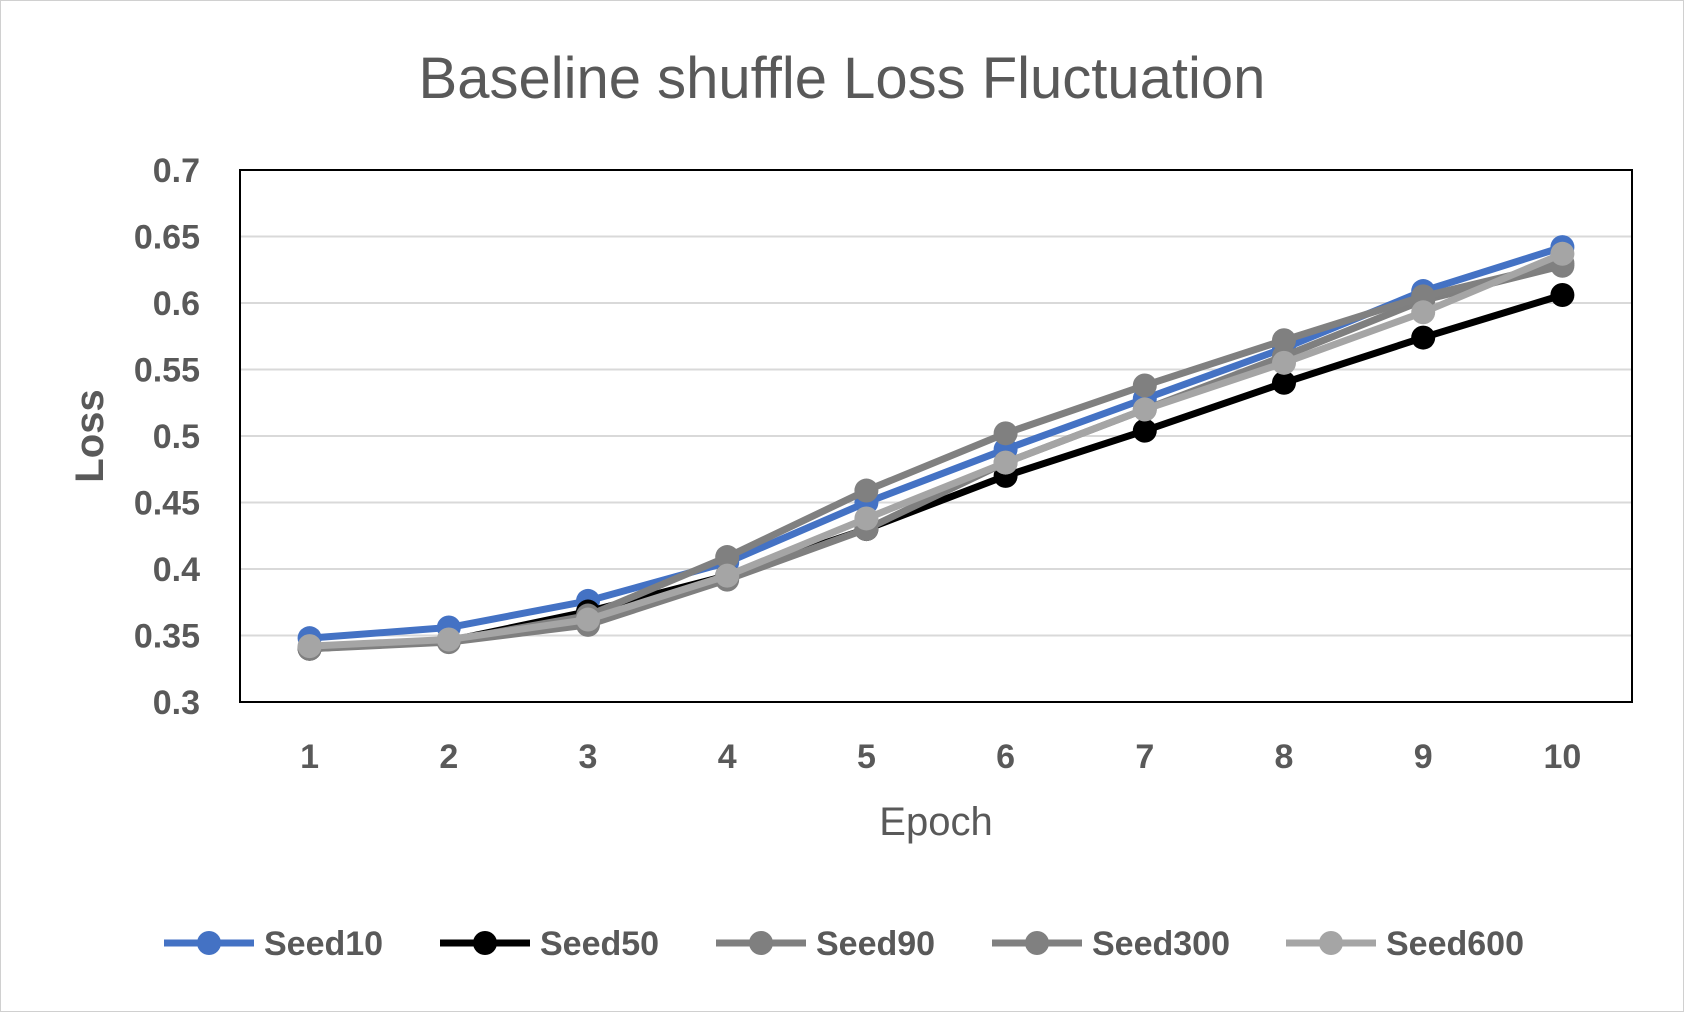 The image size is (1684, 1012). What do you see at coordinates (1423, 757) in the screenshot?
I see `x-tick-label: 9` at bounding box center [1423, 757].